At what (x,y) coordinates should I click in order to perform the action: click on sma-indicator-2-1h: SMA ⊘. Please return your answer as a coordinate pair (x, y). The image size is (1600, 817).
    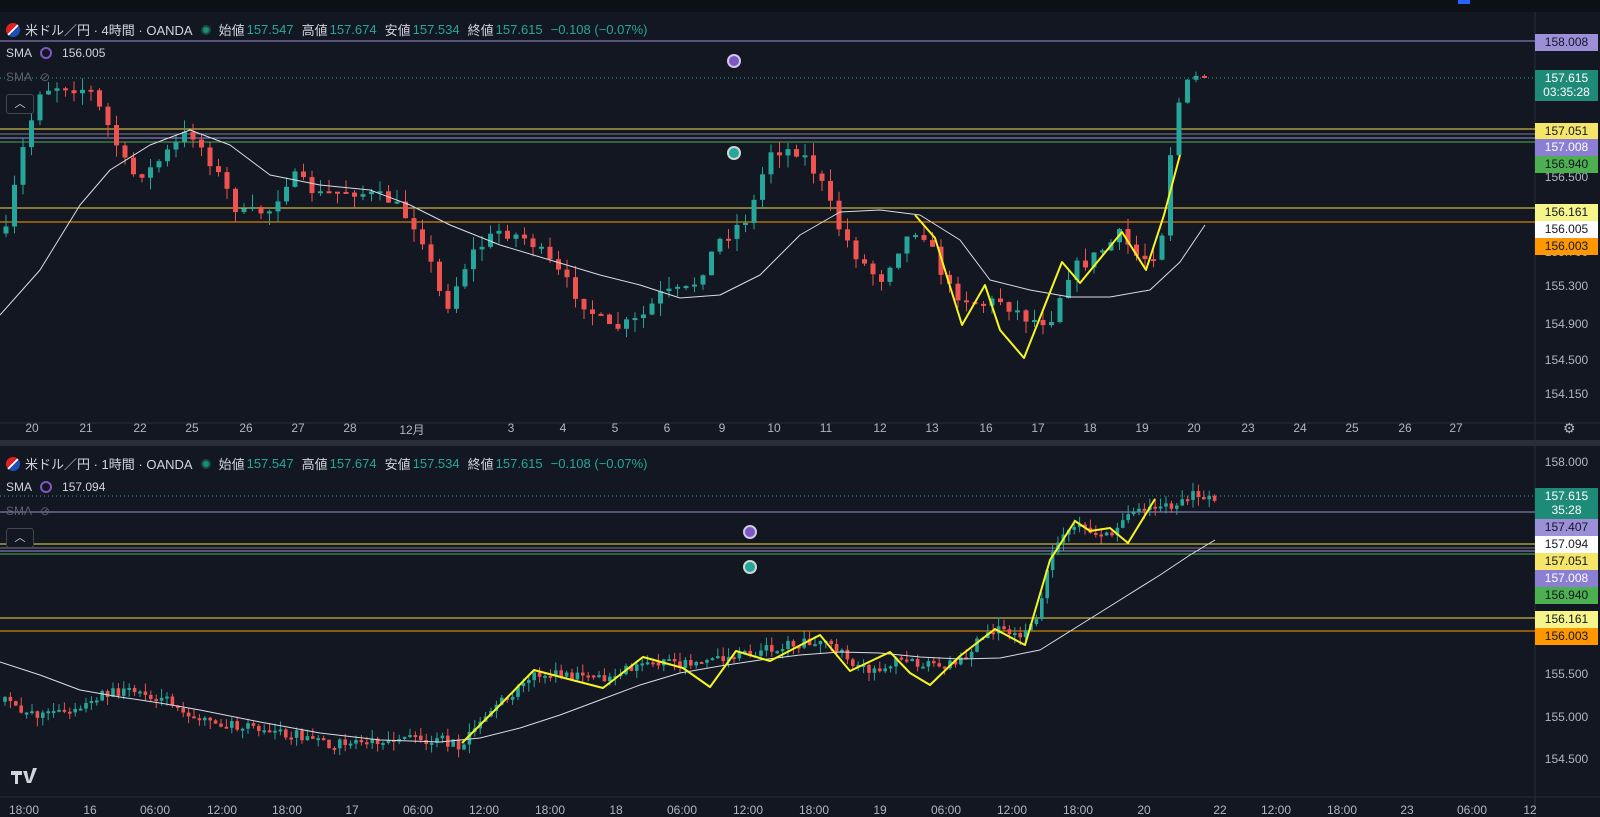
    Looking at the image, I should click on (28, 511).